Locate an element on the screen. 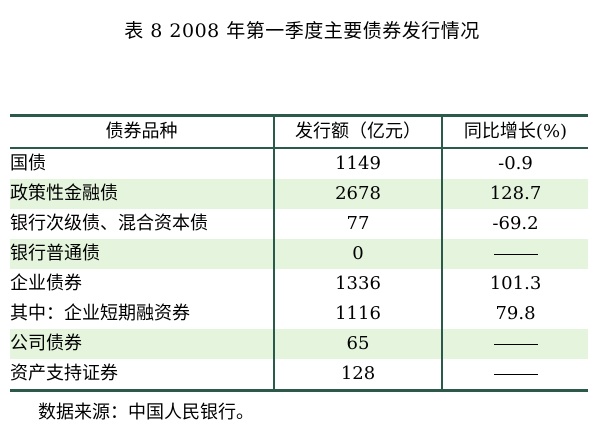 Image resolution: width=604 pixels, height=438 pixels. bond-amount: 1116 is located at coordinates (357, 314).